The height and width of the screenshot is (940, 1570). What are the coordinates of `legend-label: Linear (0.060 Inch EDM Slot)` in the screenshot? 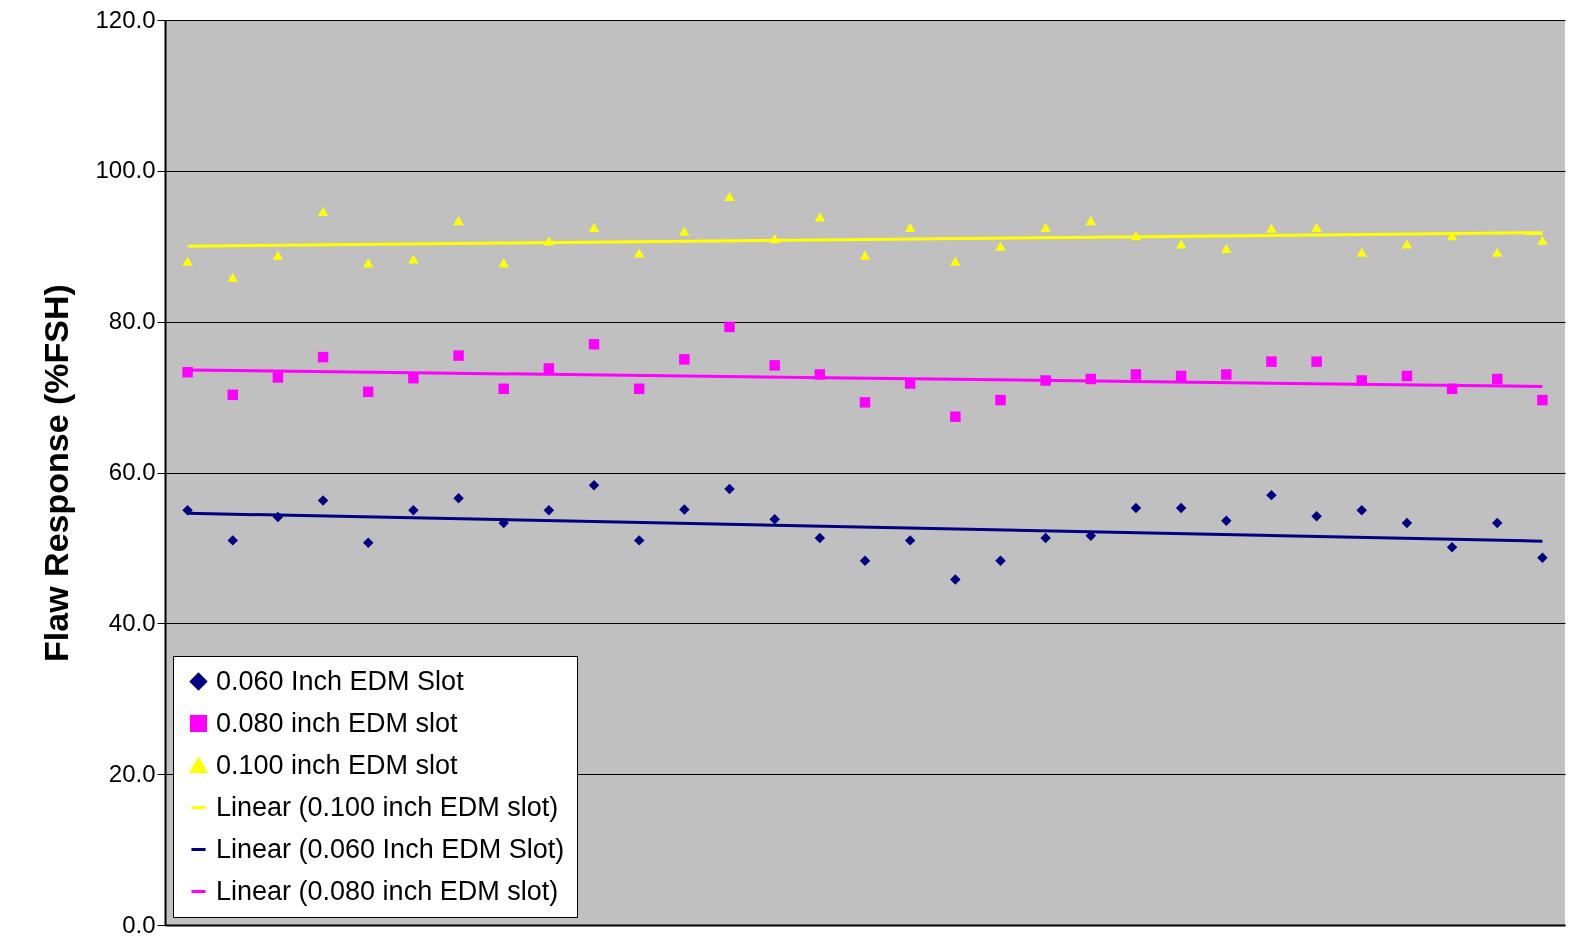 It's located at (390, 848).